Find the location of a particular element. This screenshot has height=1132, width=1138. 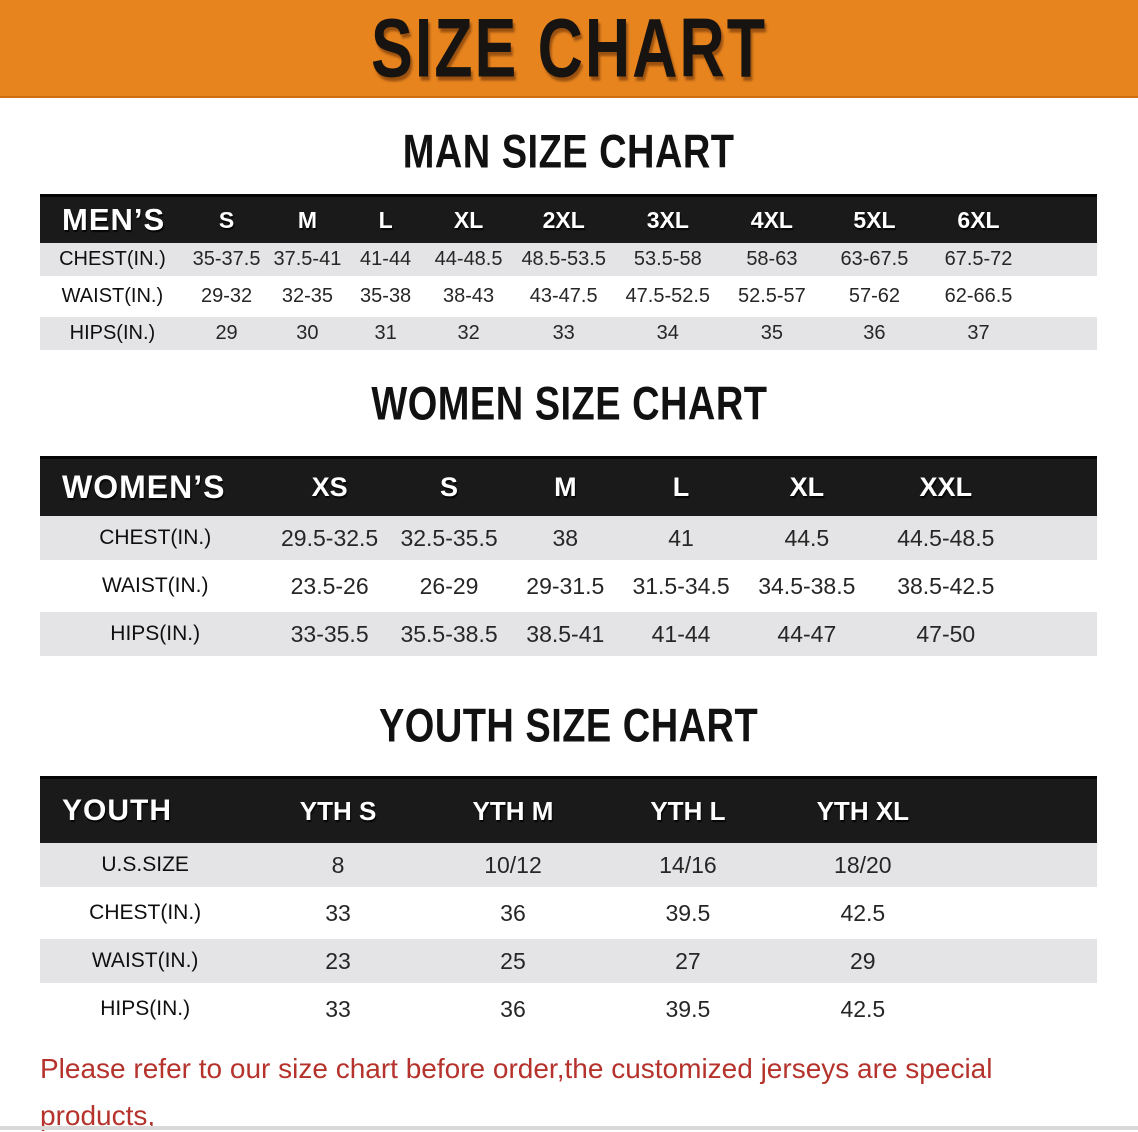

size-column-header: 5XL is located at coordinates (874, 218).